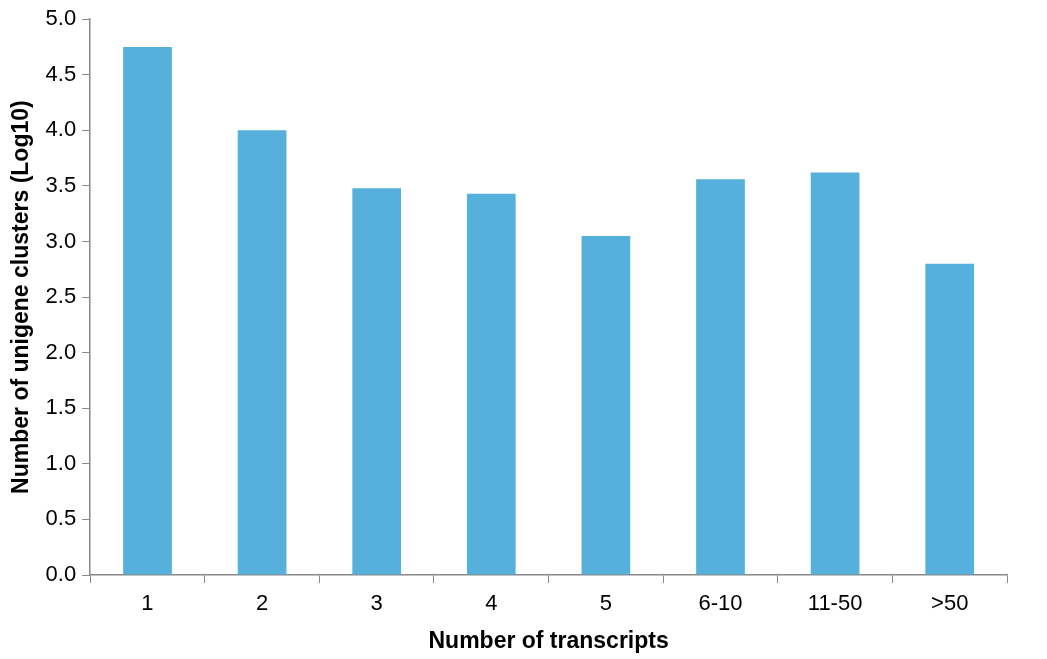 This screenshot has width=1047, height=659. What do you see at coordinates (61, 240) in the screenshot?
I see `y-tick-label: 3.0` at bounding box center [61, 240].